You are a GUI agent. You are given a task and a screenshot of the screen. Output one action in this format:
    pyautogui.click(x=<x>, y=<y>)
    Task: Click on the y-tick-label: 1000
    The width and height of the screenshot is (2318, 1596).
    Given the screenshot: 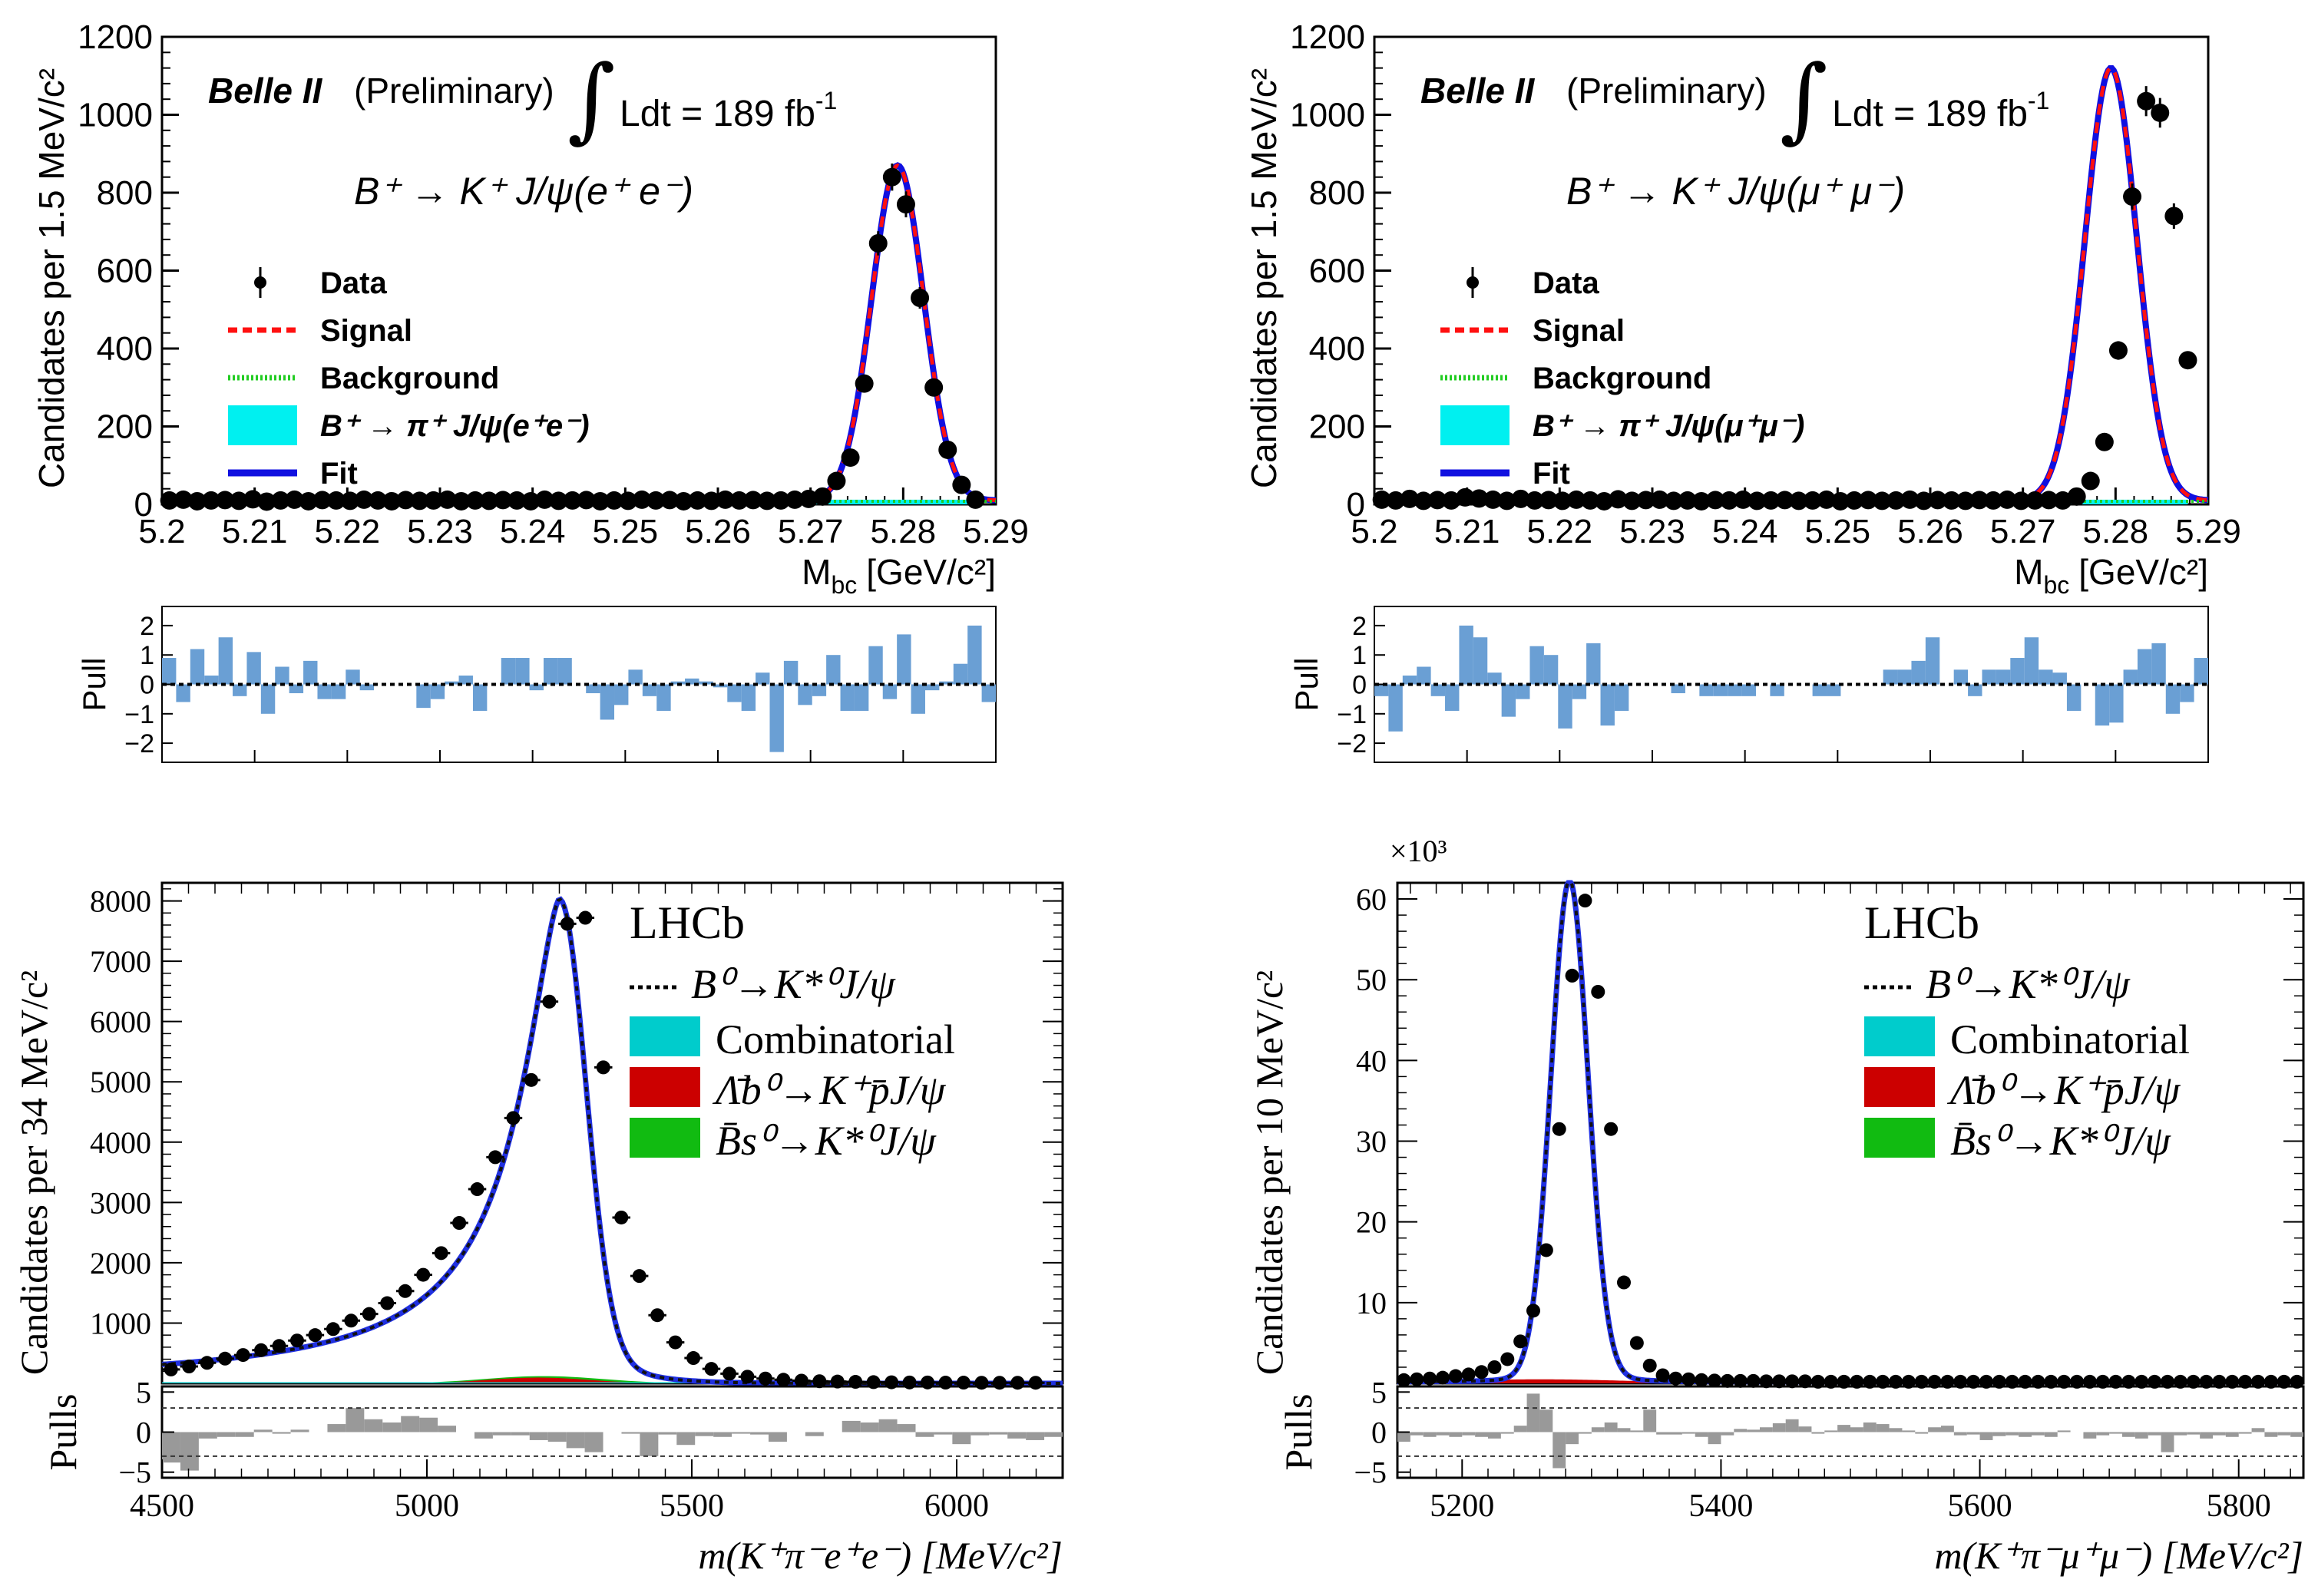 What is the action you would take?
    pyautogui.click(x=120, y=1323)
    